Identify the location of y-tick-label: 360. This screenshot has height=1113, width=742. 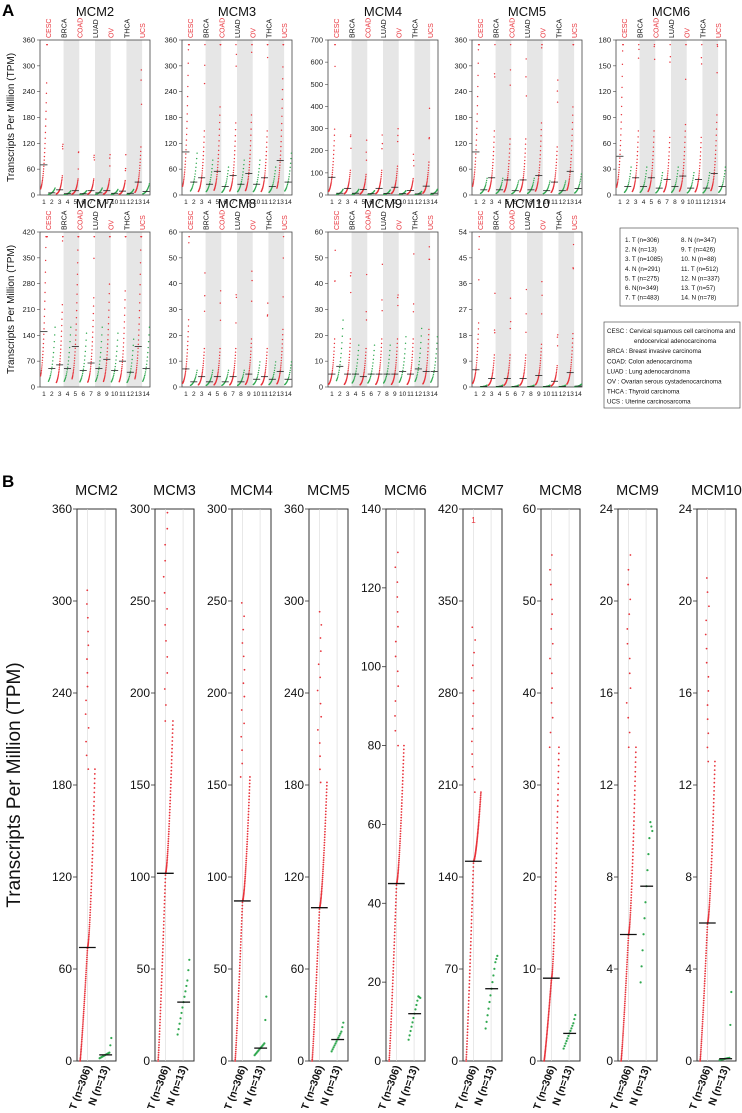
(170, 40).